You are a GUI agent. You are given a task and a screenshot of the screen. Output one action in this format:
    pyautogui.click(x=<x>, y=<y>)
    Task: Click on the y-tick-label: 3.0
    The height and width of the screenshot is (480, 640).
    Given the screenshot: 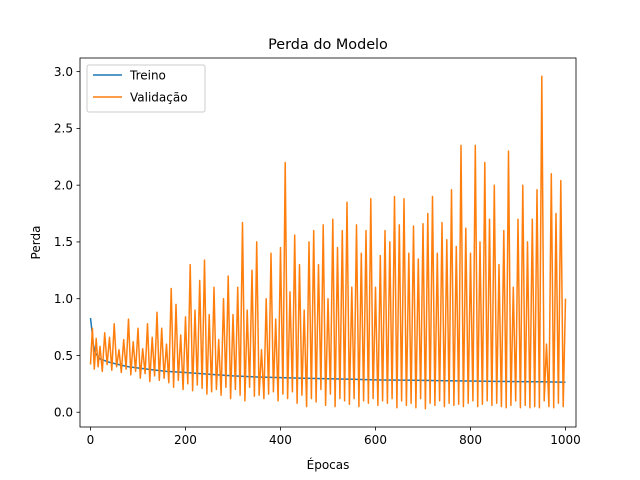 What is the action you would take?
    pyautogui.click(x=63, y=72)
    